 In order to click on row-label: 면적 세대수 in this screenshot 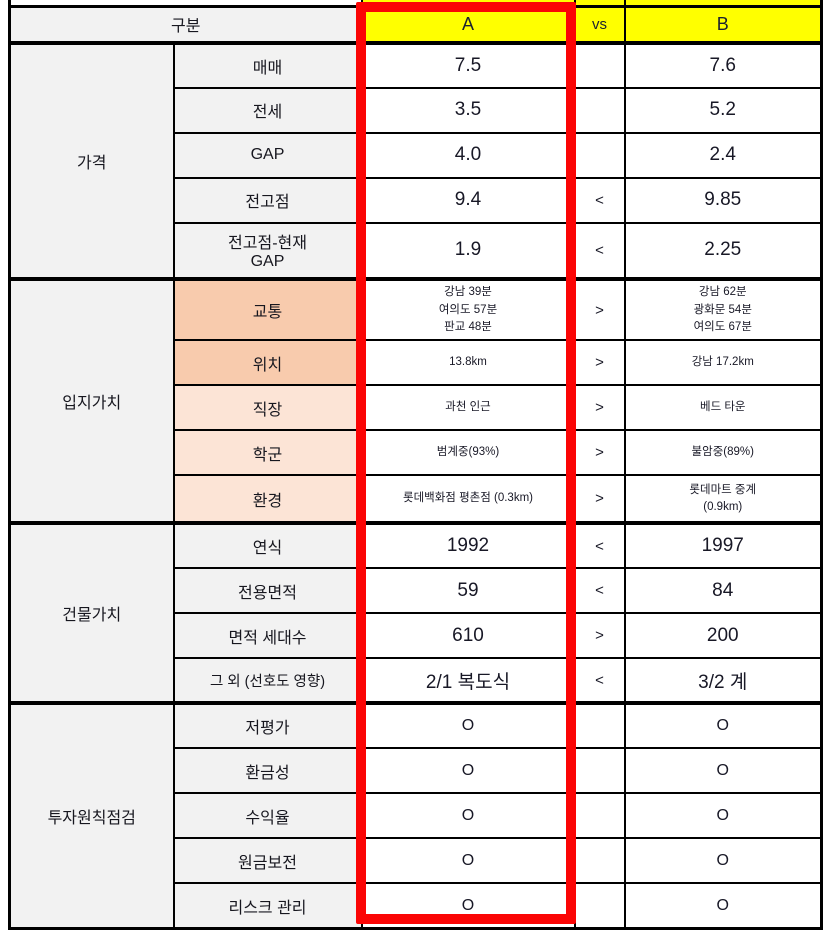, I will do `click(267, 636)`.